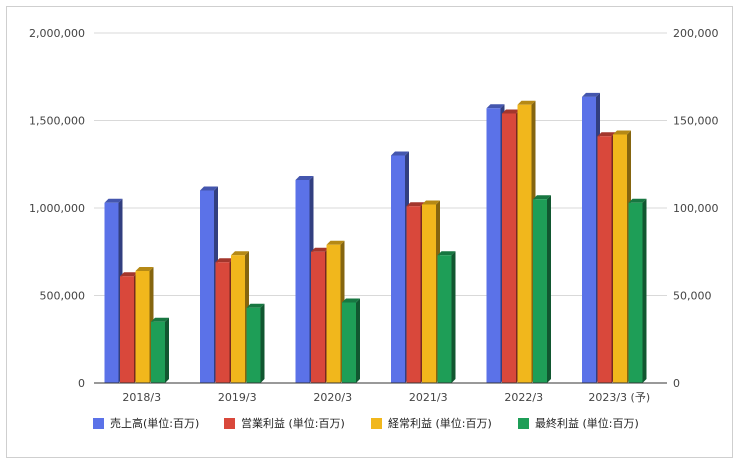 This screenshot has width=739, height=465. I want to click on right-axis-tick-label: 100,000, so click(696, 208).